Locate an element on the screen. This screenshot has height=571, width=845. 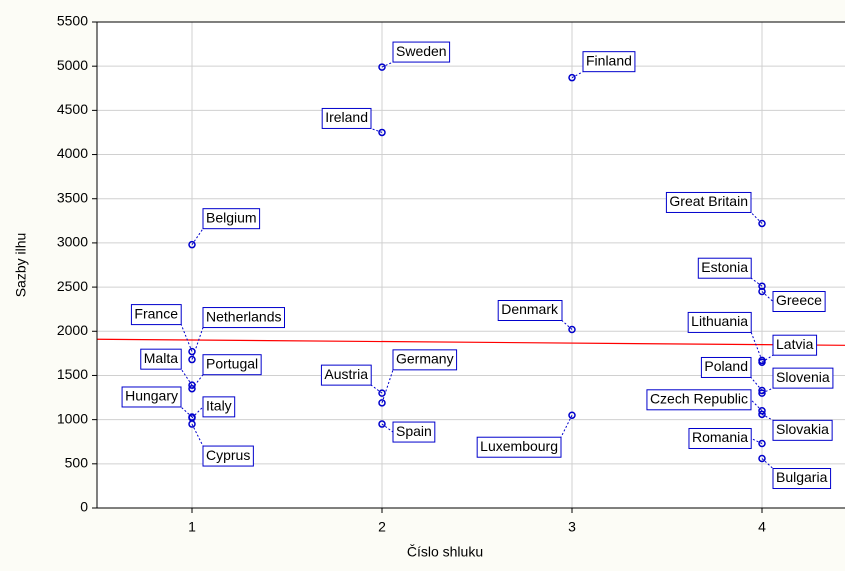
y-tick-label: 3000 is located at coordinates (72, 242).